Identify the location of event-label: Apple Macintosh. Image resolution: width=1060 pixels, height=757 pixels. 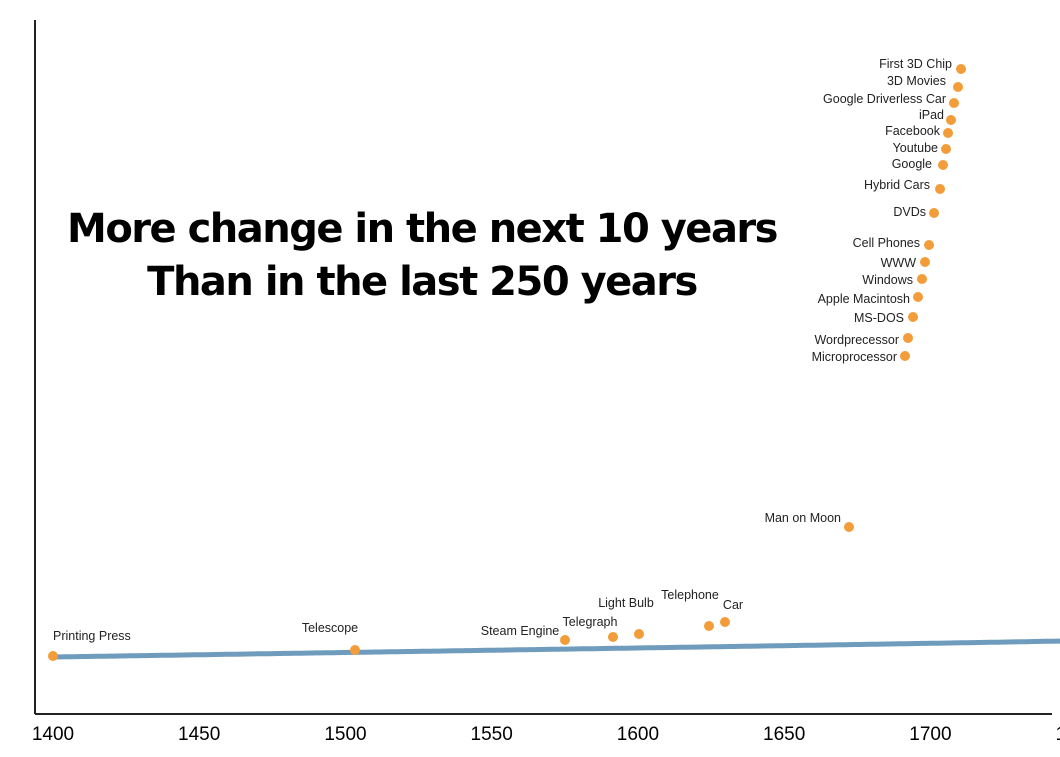
(864, 299).